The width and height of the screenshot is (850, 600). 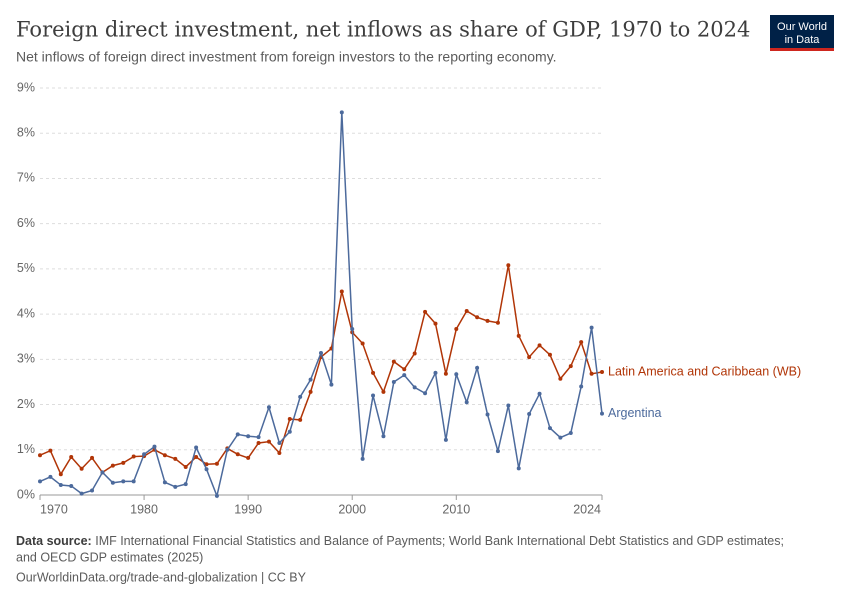 What do you see at coordinates (248, 509) in the screenshot?
I see `x-tick-label: 1990` at bounding box center [248, 509].